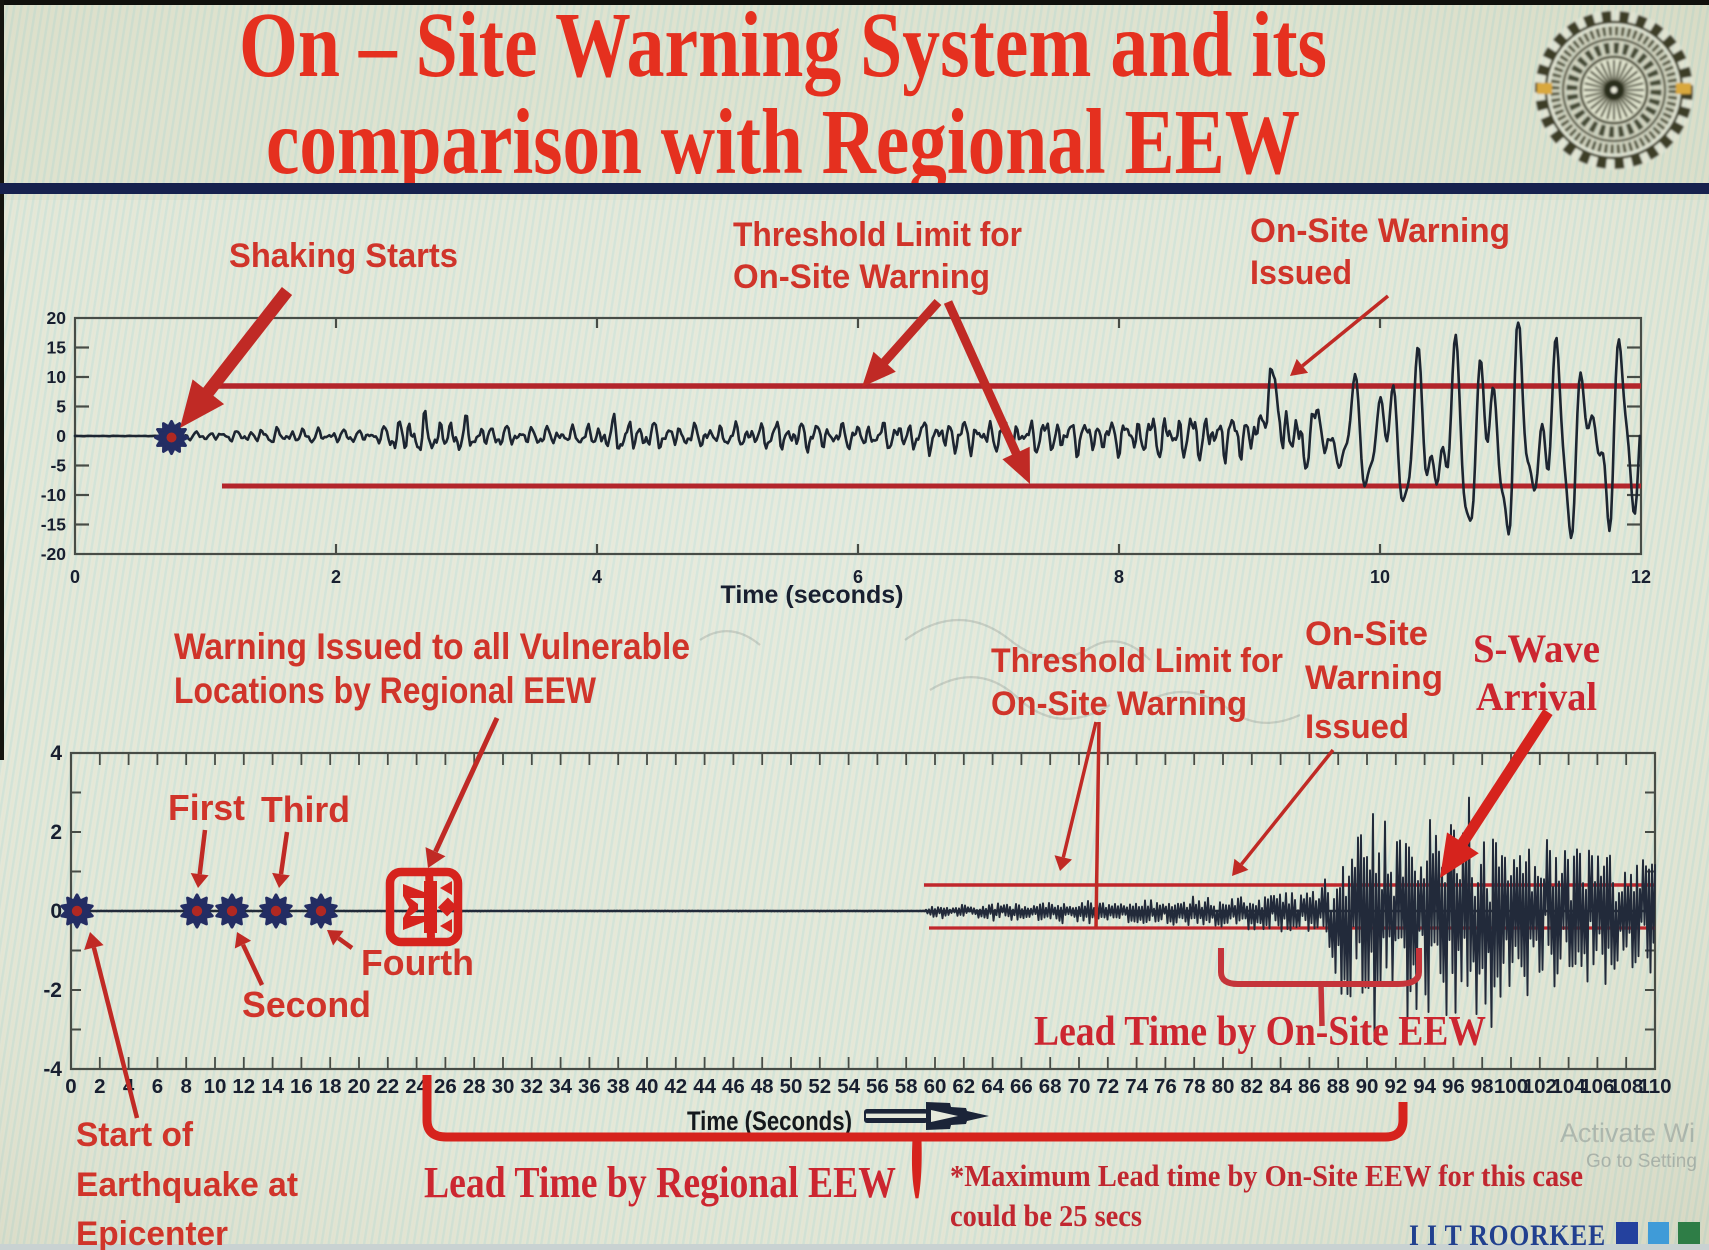 This screenshot has height=1250, width=1709. Describe the element at coordinates (385, 690) in the screenshot. I see `svg-text: Locations by Regional EEW` at that location.